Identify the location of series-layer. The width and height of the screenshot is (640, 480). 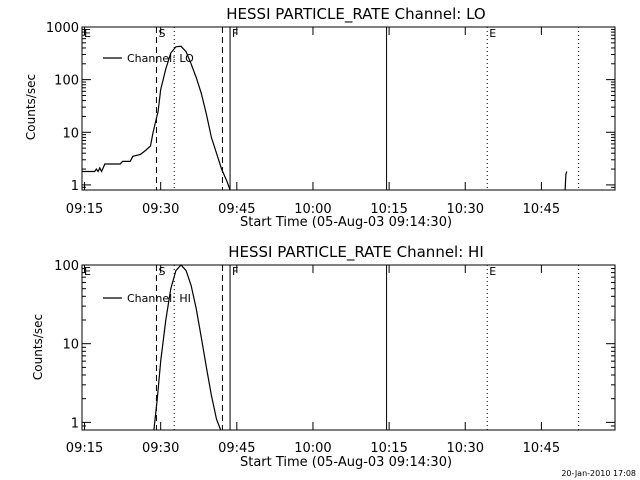
(187, 347).